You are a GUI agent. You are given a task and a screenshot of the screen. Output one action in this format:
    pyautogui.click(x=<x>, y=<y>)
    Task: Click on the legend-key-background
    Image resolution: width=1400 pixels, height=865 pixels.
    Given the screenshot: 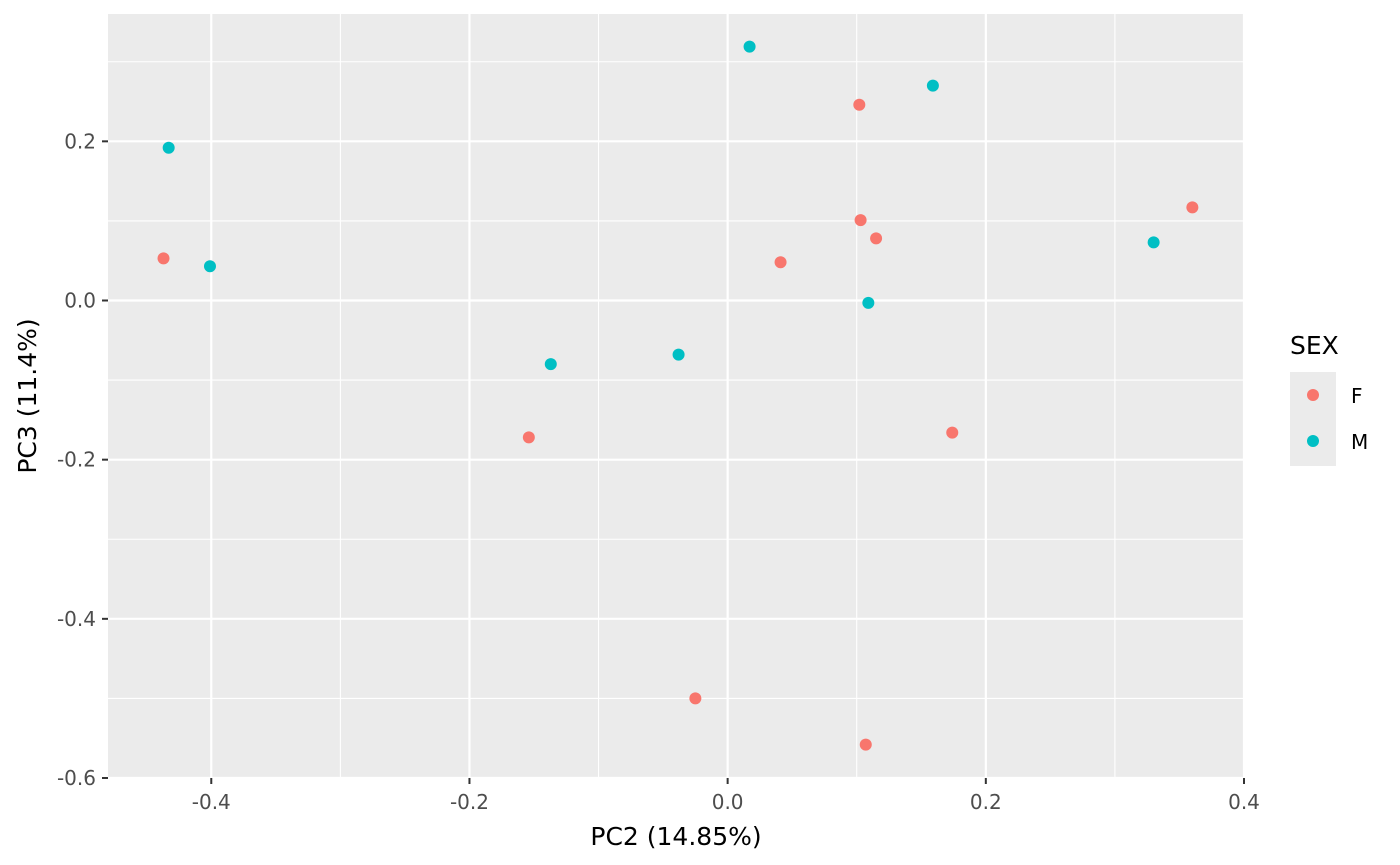 What is the action you would take?
    pyautogui.click(x=1313, y=419)
    